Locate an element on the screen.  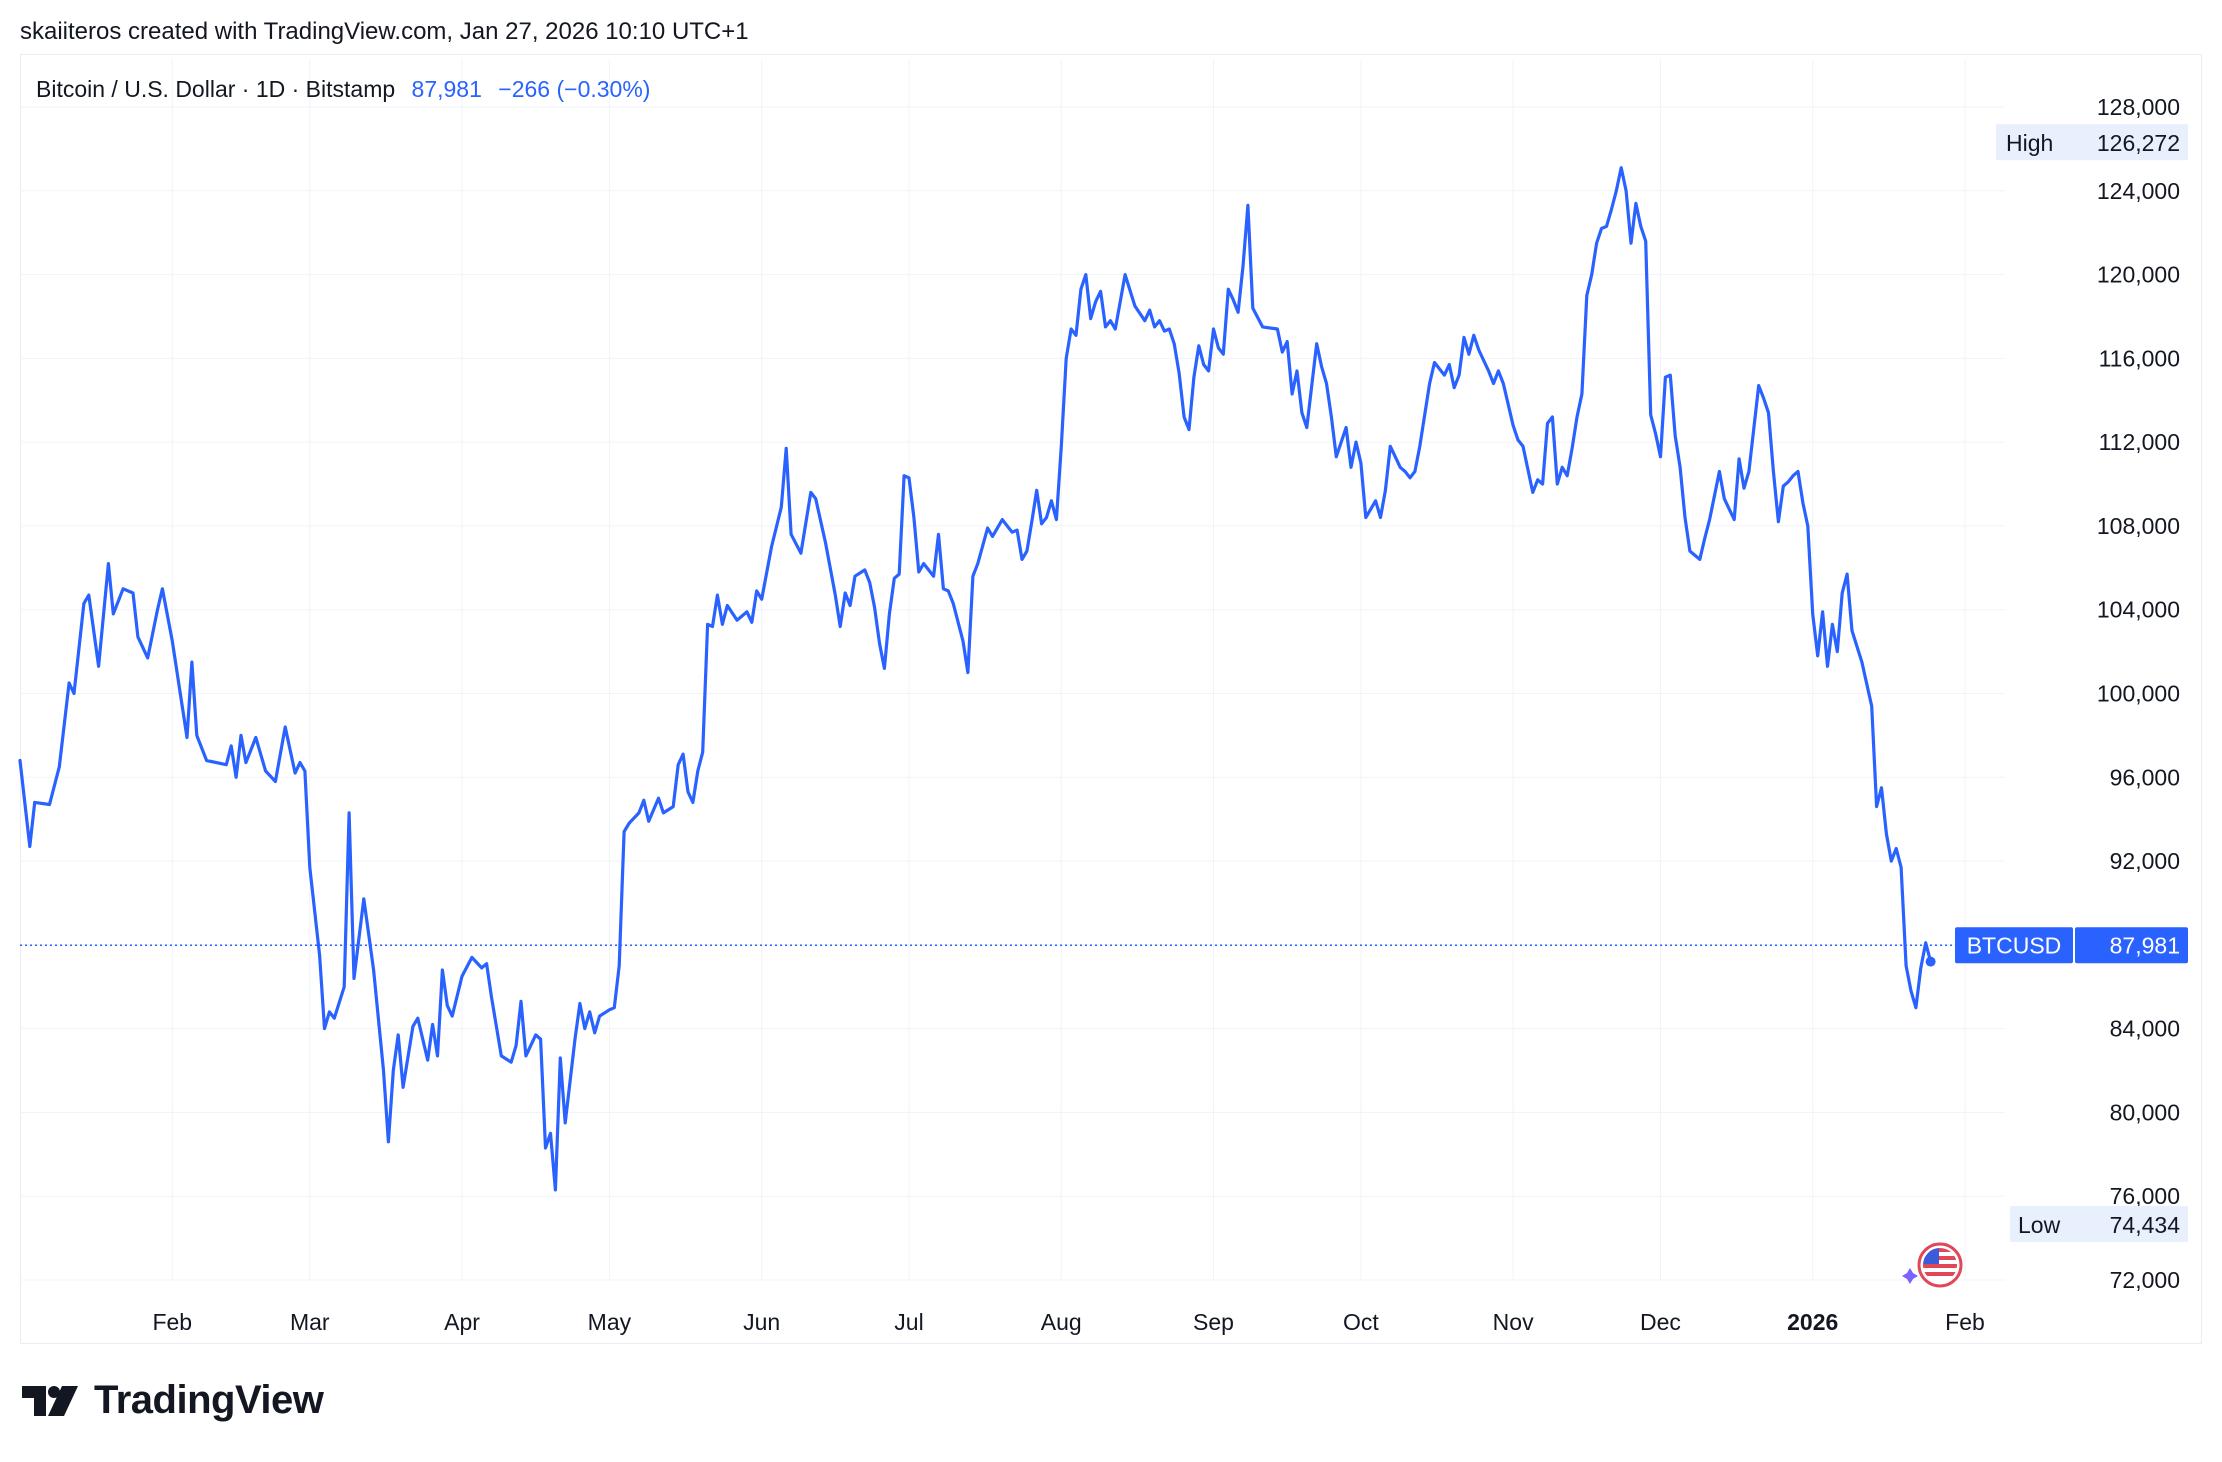
last-price-value: 87,981 is located at coordinates (2145, 945).